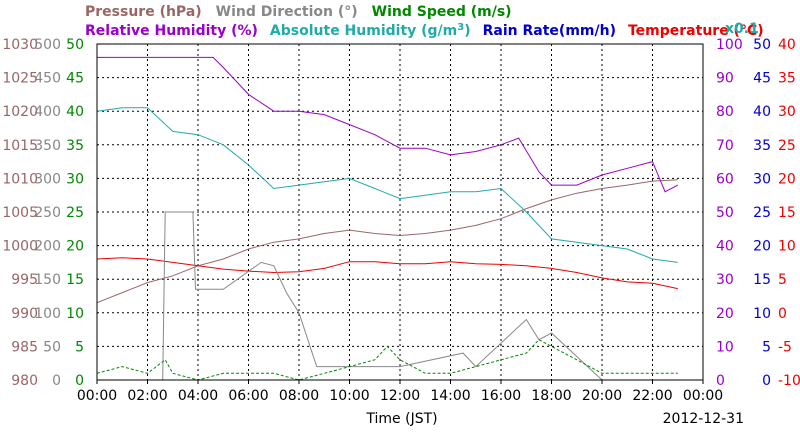 The image size is (800, 434). I want to click on x-tick-label: 20:00, so click(602, 396).